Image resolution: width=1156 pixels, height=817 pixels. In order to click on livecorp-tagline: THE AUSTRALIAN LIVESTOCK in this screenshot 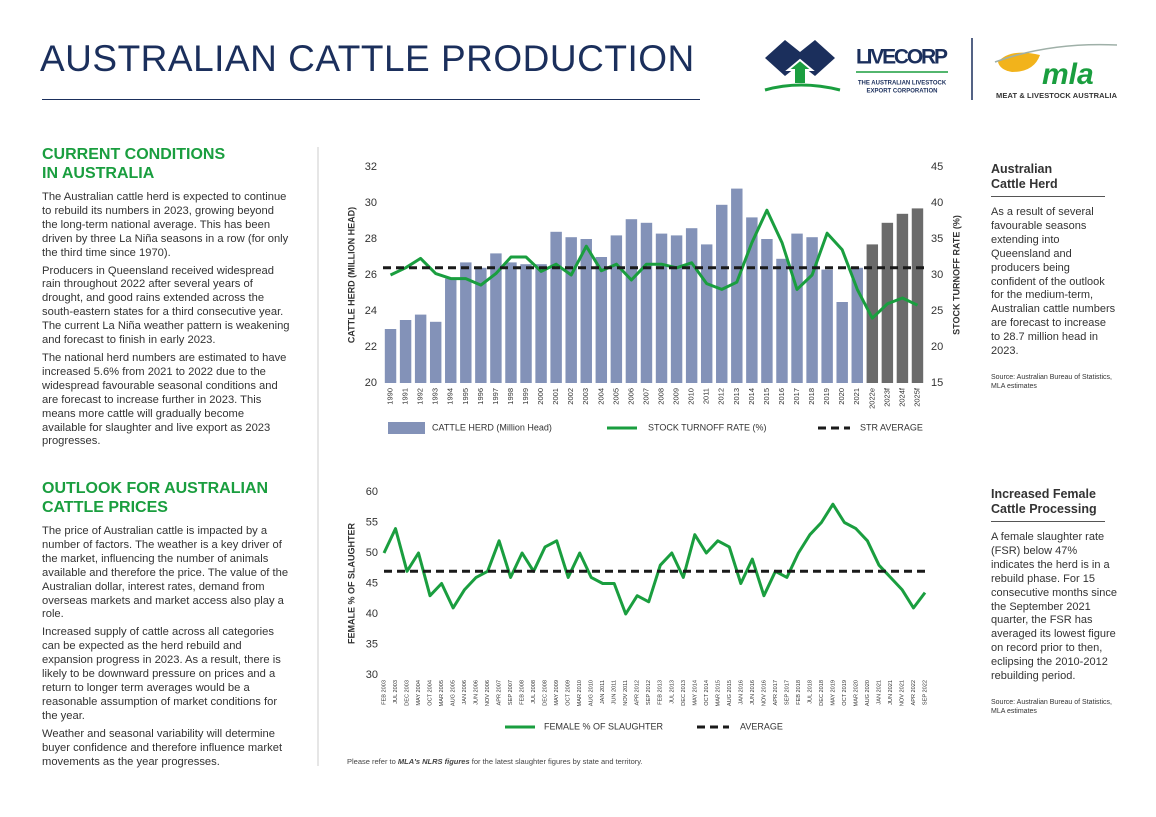, I will do `click(902, 84)`.